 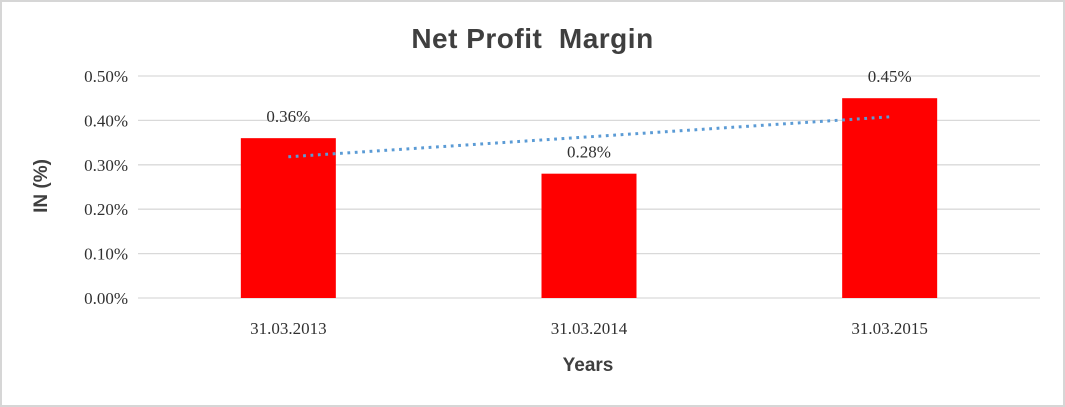 What do you see at coordinates (41, 186) in the screenshot?
I see `y-axis-title: IN (%)` at bounding box center [41, 186].